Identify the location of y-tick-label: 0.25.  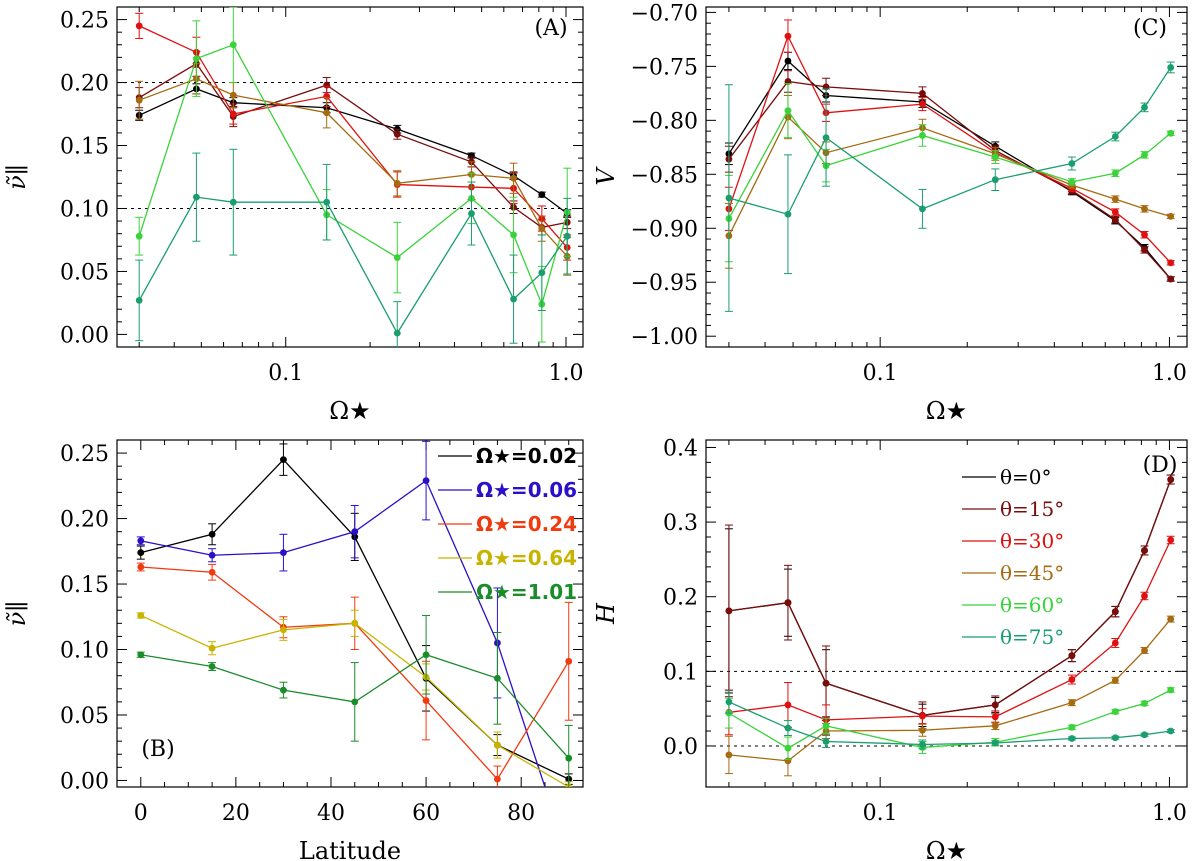
(84, 454).